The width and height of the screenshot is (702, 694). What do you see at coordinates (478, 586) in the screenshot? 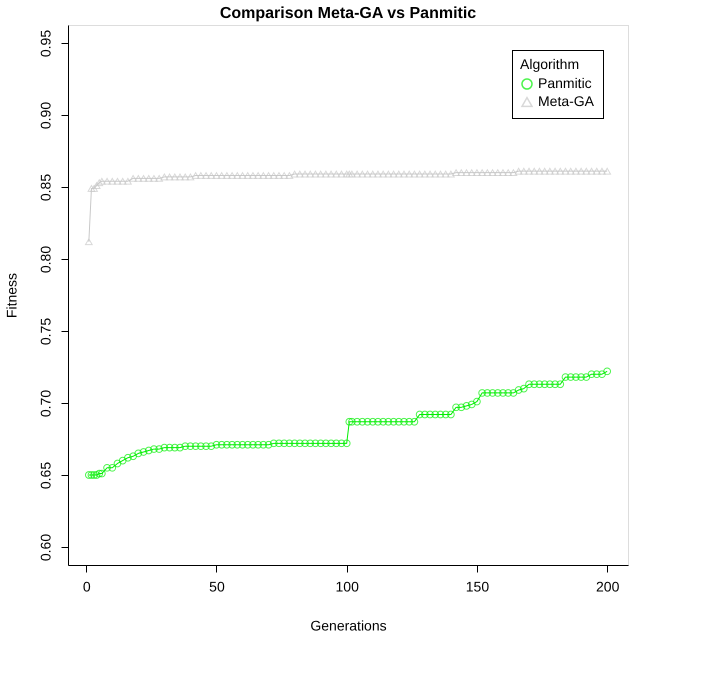
I see `x-tick-label: 150` at bounding box center [478, 586].